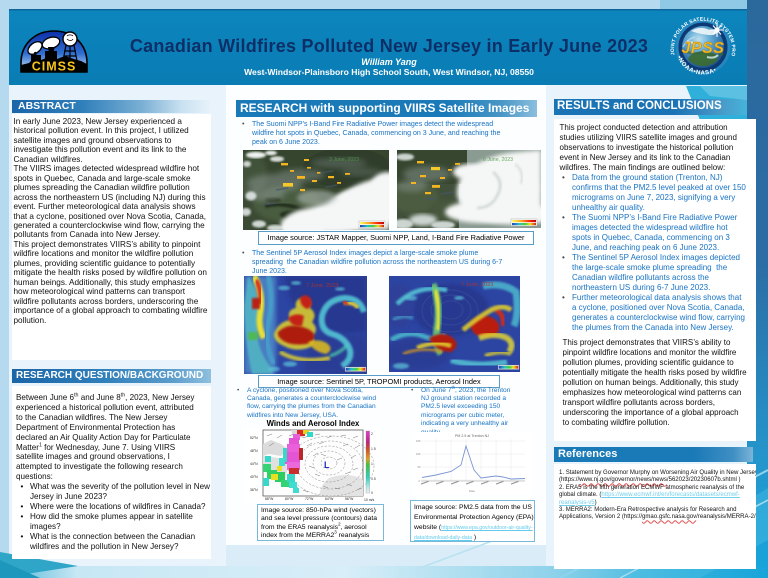 The height and width of the screenshot is (578, 768). I want to click on svg-text: CIMSS, so click(54, 67).